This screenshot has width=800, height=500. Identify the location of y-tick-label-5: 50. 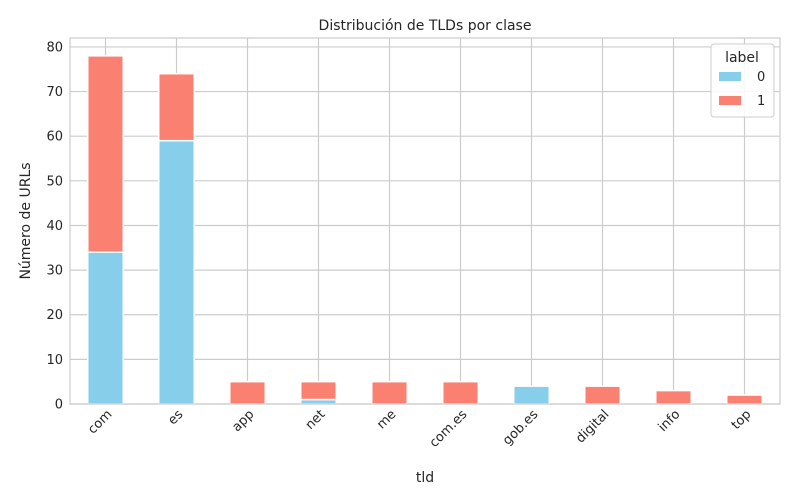
(54, 181).